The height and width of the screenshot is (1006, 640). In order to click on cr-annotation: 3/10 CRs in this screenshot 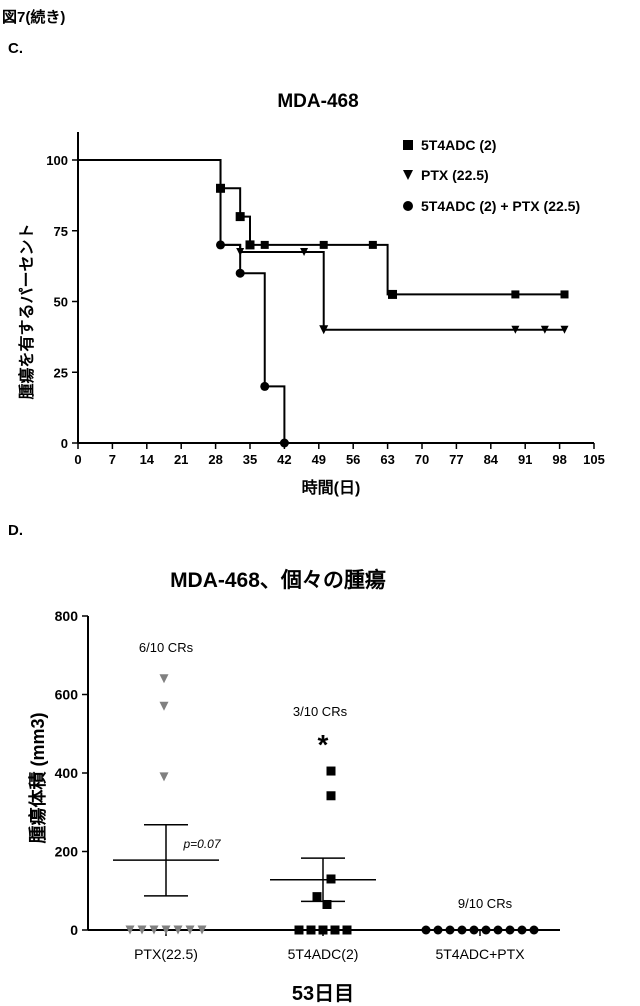, I will do `click(320, 711)`.